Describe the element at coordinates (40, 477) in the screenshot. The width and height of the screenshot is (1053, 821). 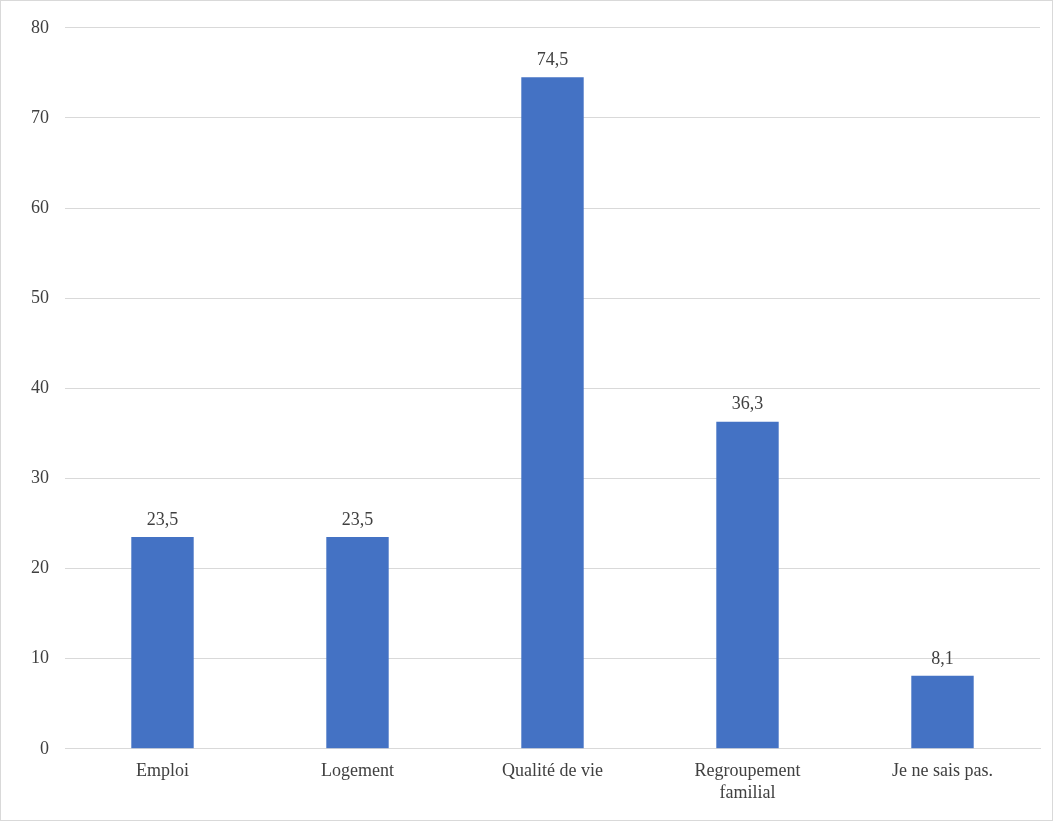
I see `y-tick-label: 30` at that location.